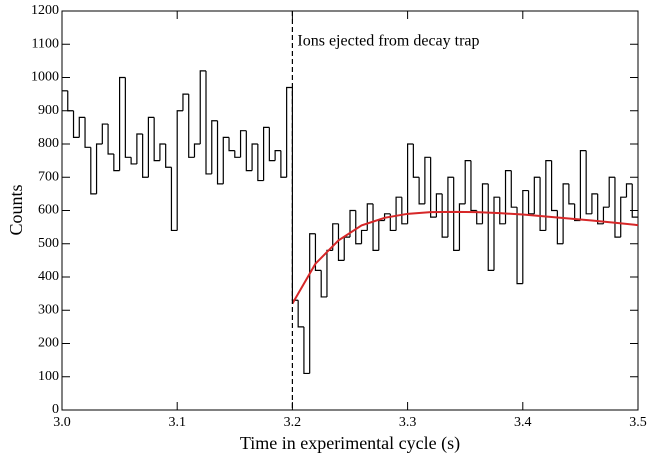  What do you see at coordinates (638, 422) in the screenshot?
I see `x-tick-label: 3.5` at bounding box center [638, 422].